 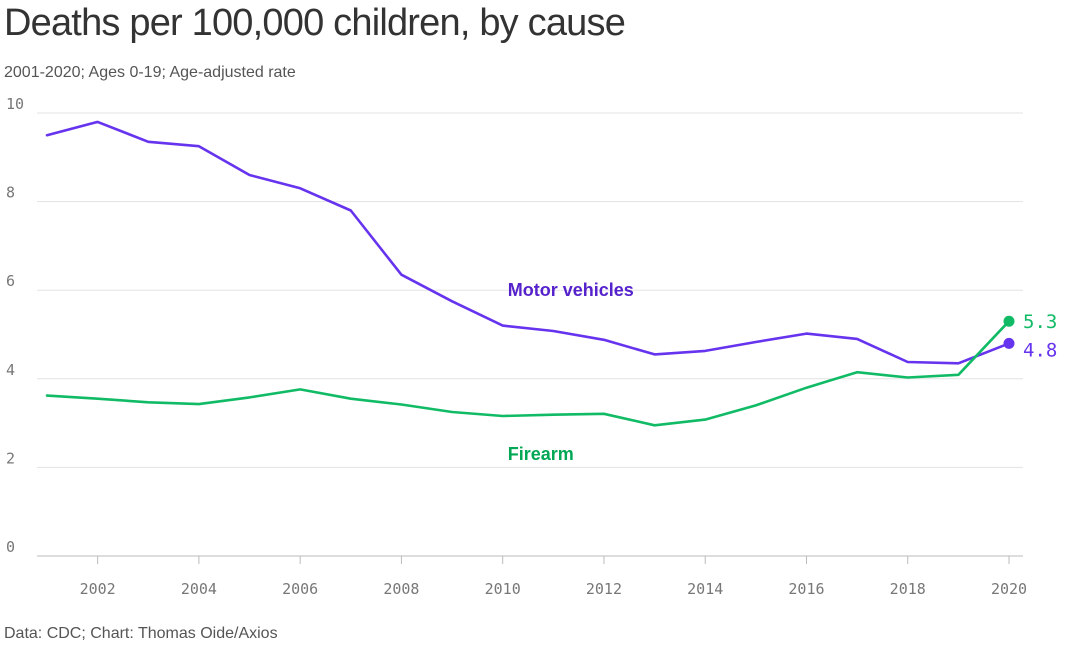 I want to click on y-tick-label: 6, so click(x=10, y=281).